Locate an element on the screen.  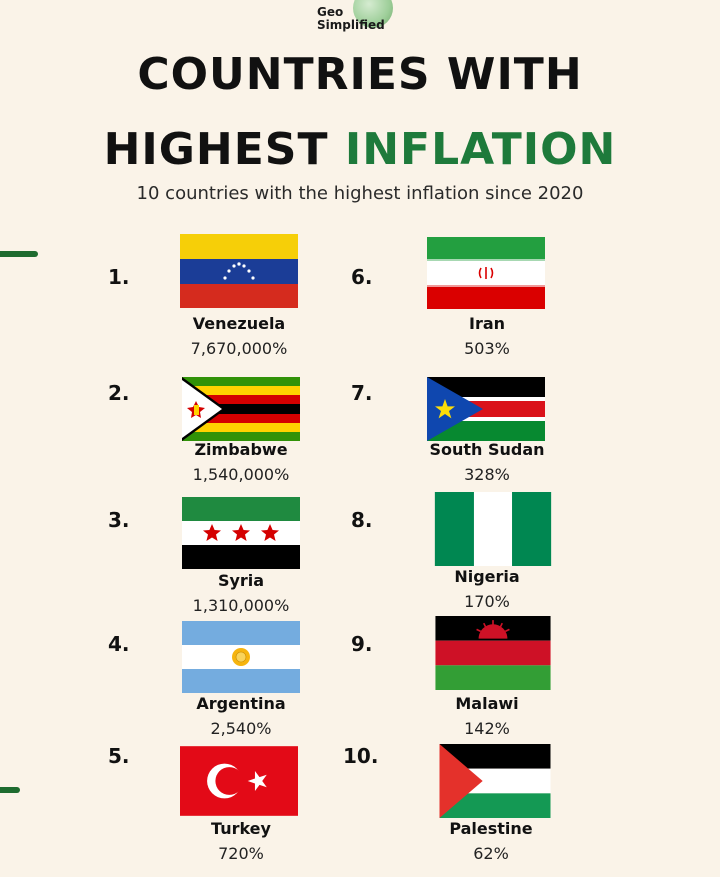
argentina-flag-icon is located at coordinates (241, 657).